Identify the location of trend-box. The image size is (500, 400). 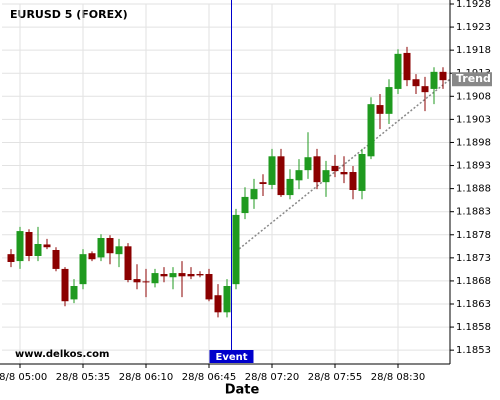
(472, 79).